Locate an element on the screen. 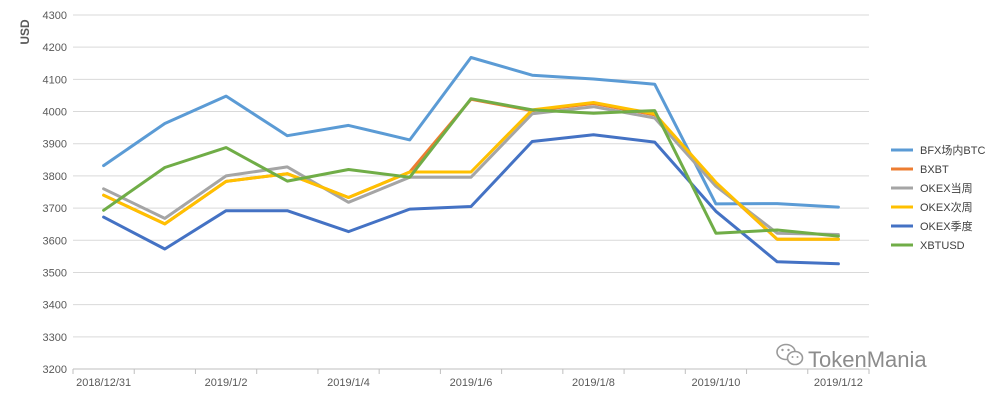  x-tick-label: 2019/1/10 is located at coordinates (715, 383).